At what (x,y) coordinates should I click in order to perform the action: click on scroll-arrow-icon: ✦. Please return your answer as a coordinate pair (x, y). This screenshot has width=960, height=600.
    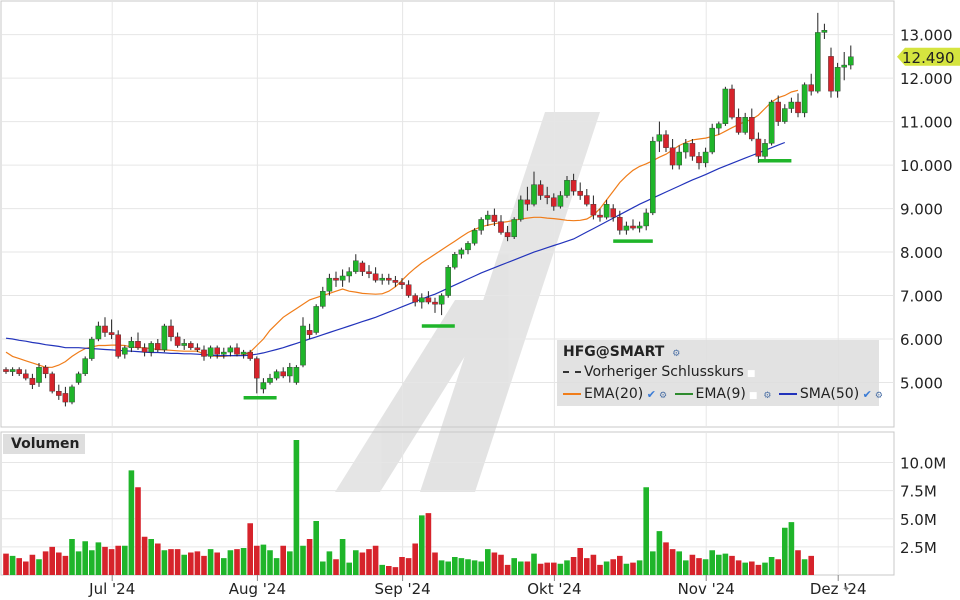
    Looking at the image, I should click on (846, 589).